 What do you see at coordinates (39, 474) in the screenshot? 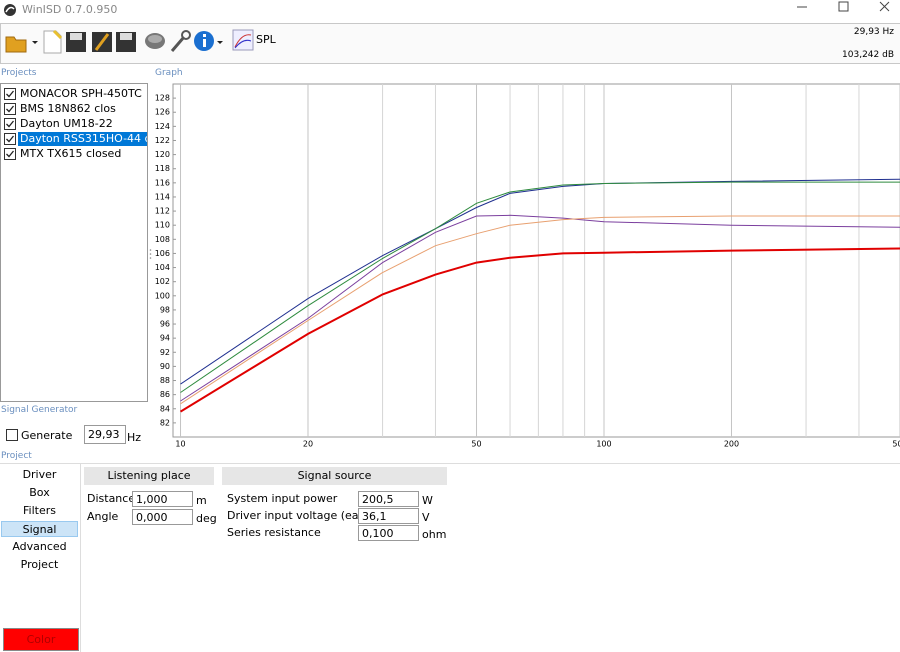
I see `project-tab: Driver` at bounding box center [39, 474].